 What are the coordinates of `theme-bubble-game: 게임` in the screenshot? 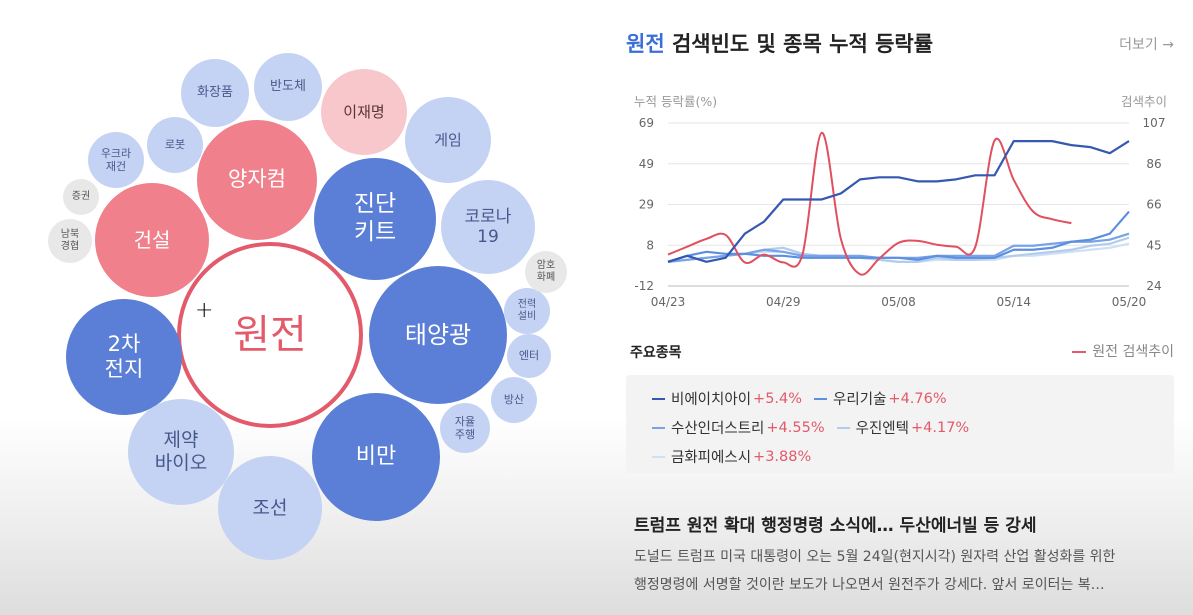 It's located at (448, 140).